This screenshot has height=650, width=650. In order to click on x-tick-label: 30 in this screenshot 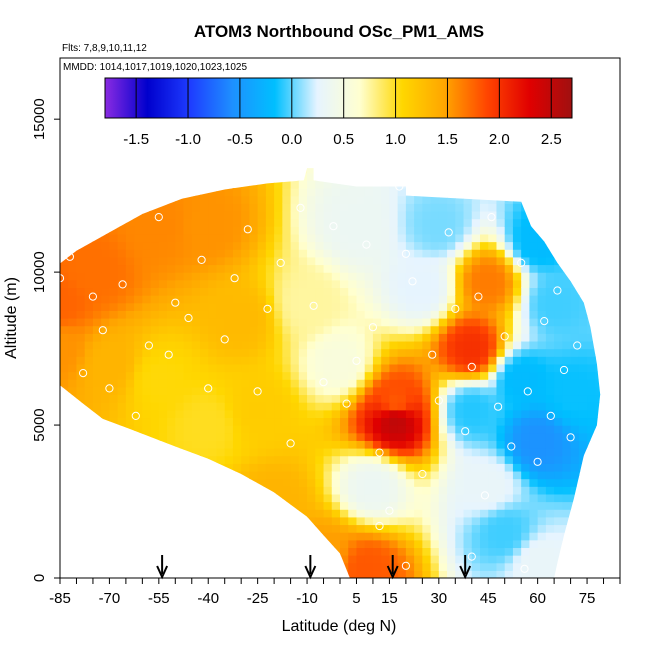, I will do `click(438, 598)`.